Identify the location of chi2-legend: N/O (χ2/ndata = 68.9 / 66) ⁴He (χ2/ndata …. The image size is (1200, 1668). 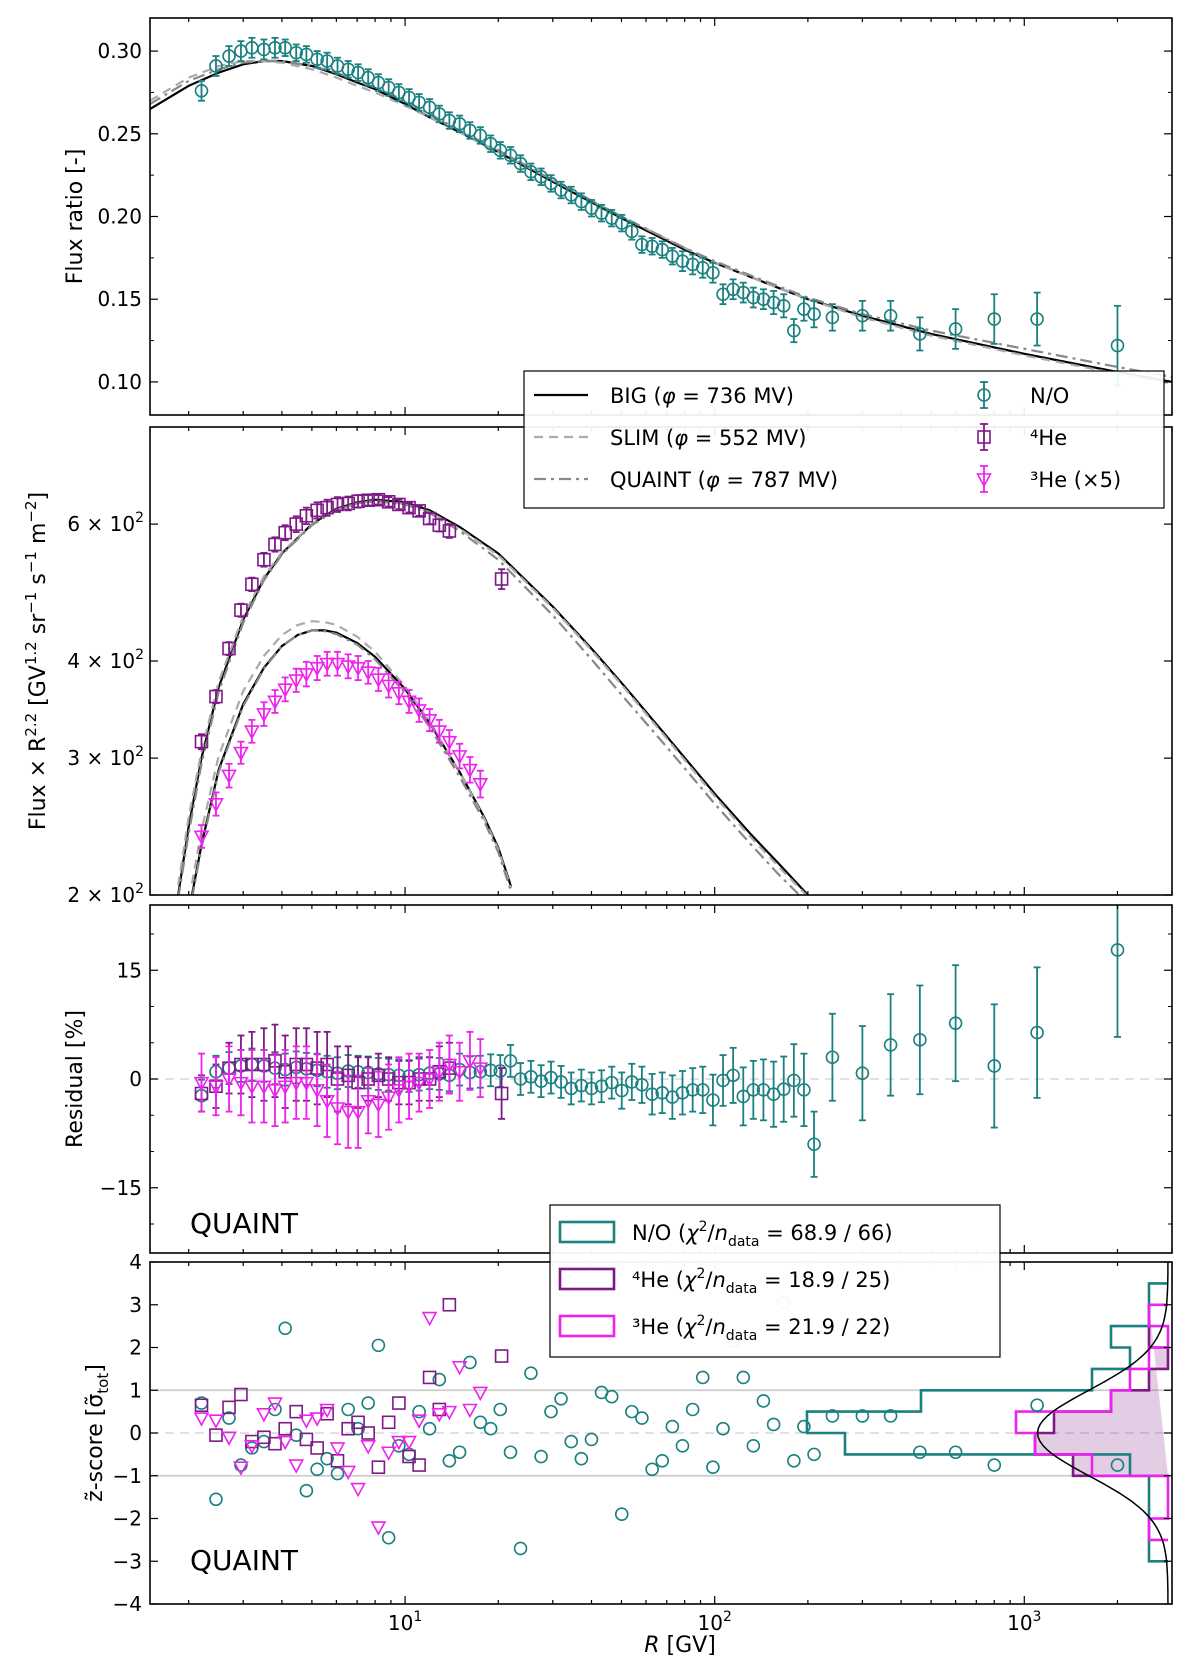
(775, 1281).